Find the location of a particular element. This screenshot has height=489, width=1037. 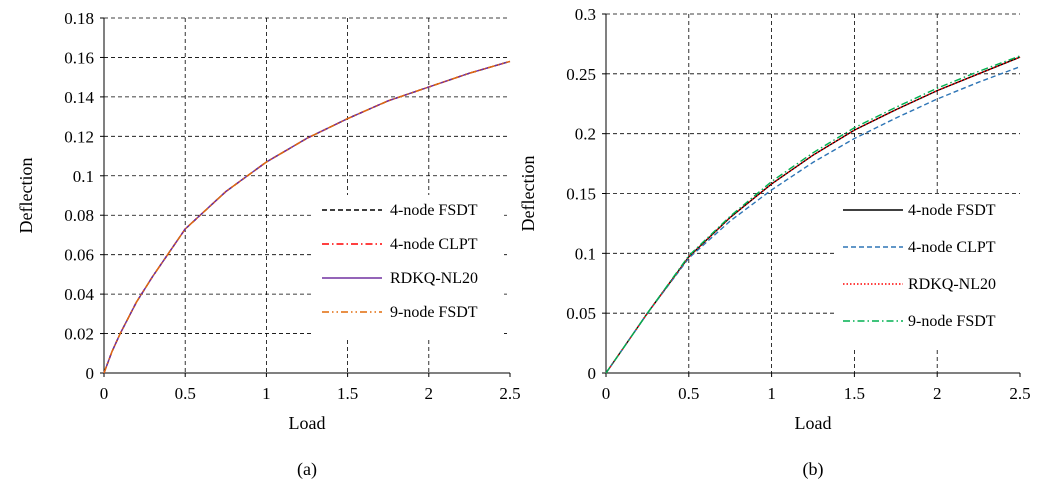

y-tick-label: 0.18 is located at coordinates (79, 18).